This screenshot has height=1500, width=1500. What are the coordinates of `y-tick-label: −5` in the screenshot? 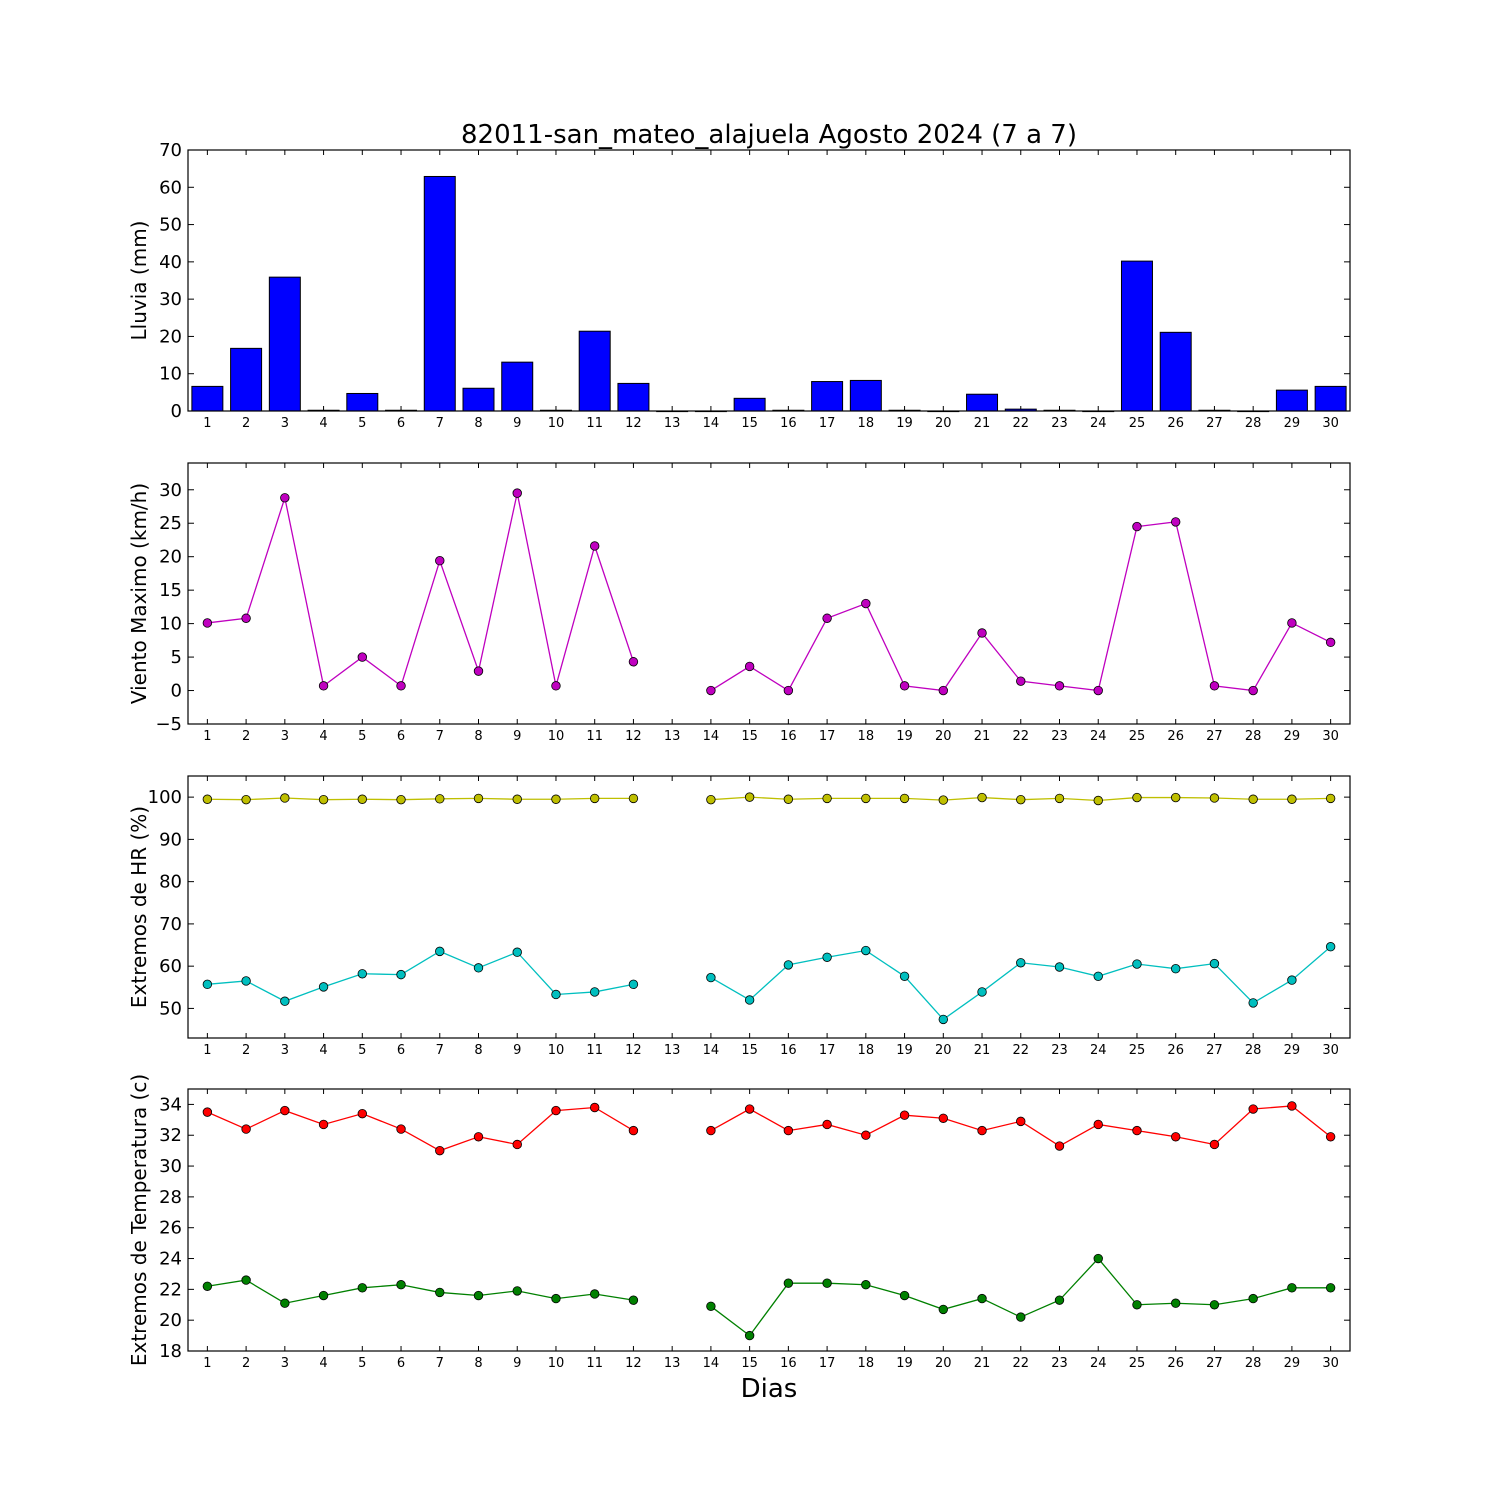 It's located at (168, 724).